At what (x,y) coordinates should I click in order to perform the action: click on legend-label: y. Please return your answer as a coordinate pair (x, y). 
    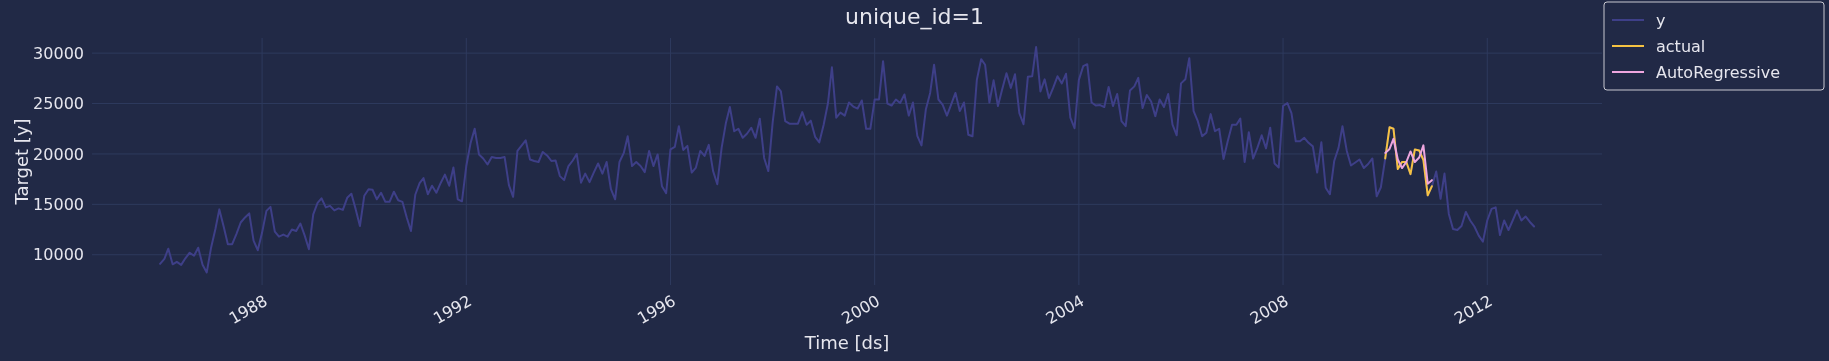
    Looking at the image, I should click on (1661, 20).